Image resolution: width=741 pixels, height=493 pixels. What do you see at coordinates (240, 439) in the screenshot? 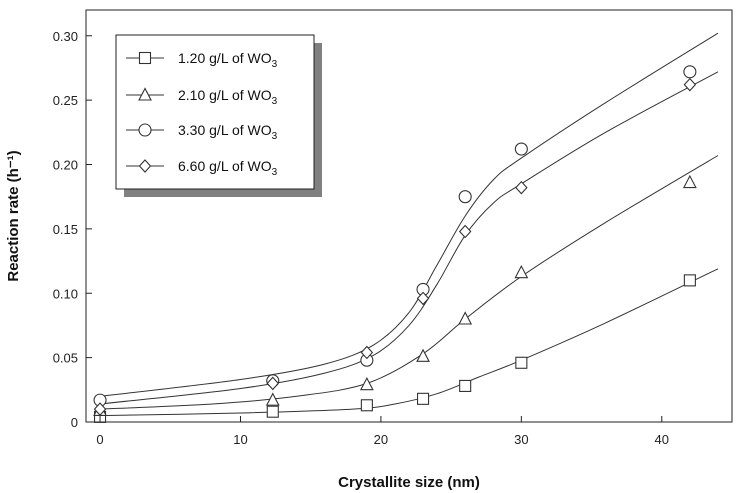
I see `x-tick-label: 10` at bounding box center [240, 439].